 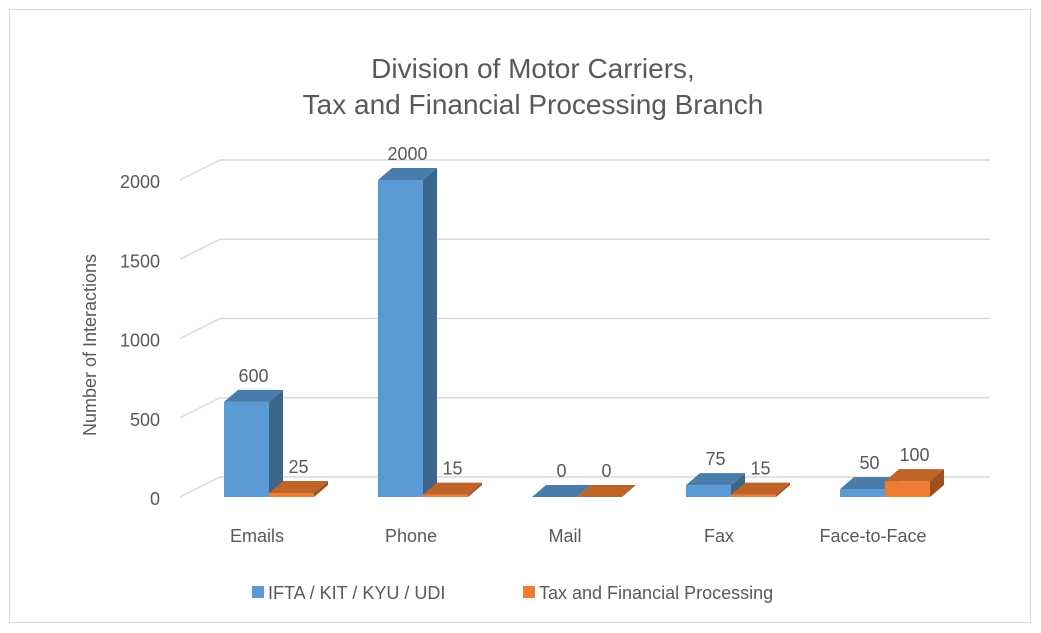 What do you see at coordinates (715, 459) in the screenshot?
I see `value-label: 75` at bounding box center [715, 459].